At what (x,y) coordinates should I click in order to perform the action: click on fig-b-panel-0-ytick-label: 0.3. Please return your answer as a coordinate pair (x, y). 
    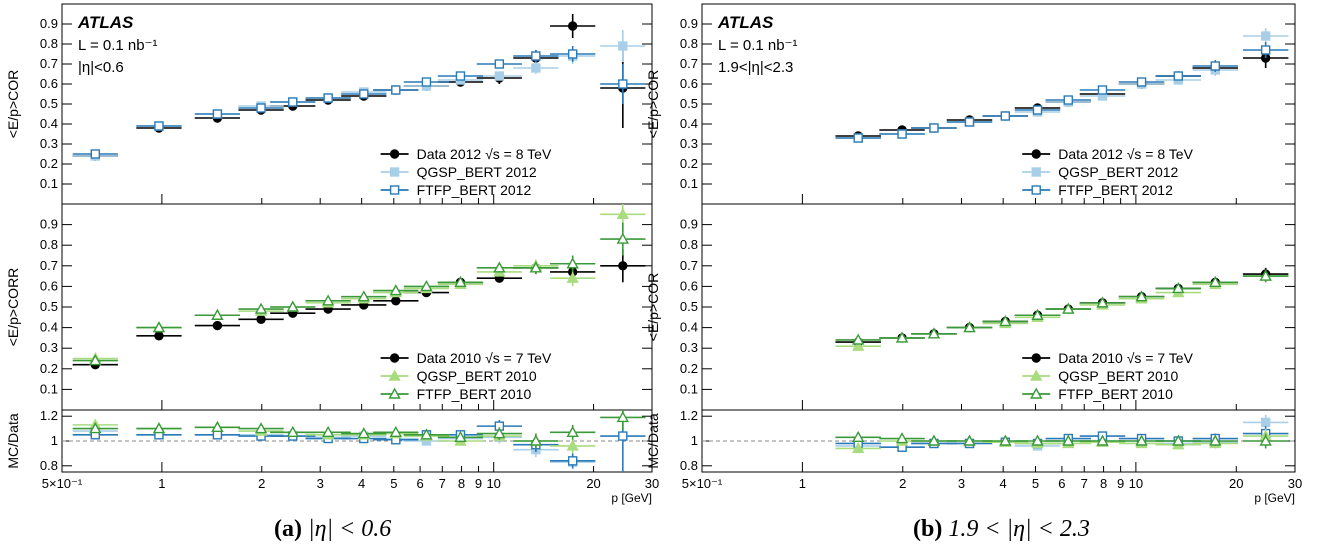
    Looking at the image, I should click on (689, 143).